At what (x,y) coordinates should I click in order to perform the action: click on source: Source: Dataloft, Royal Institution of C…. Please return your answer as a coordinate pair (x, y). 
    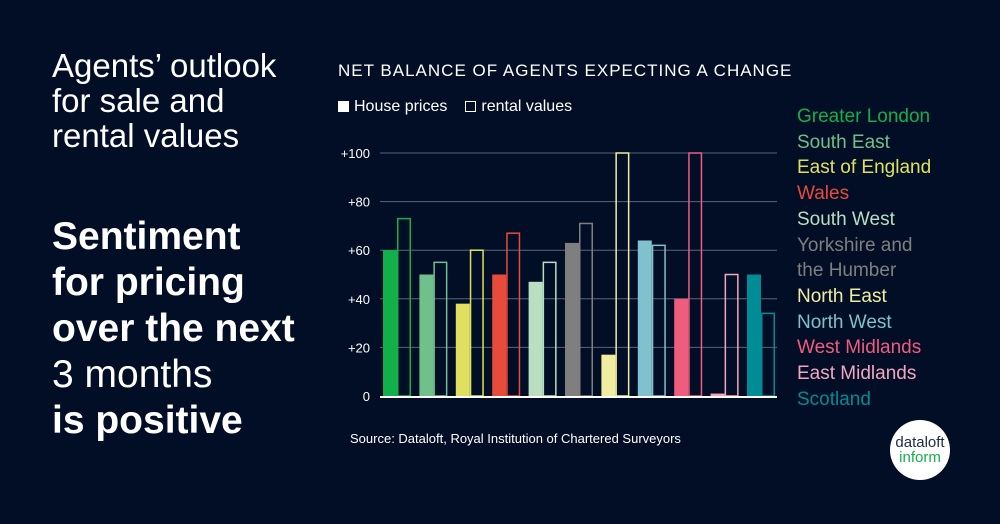
    Looking at the image, I should click on (515, 438).